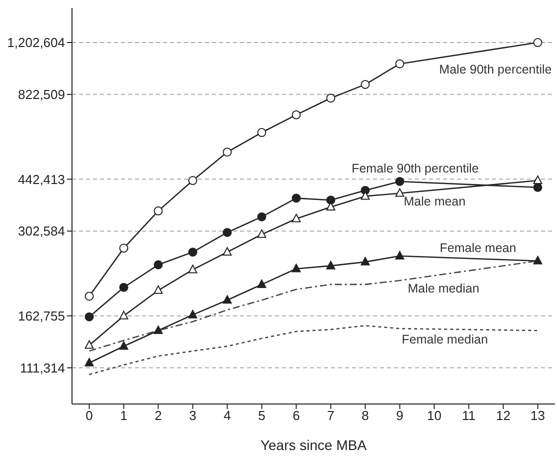 The height and width of the screenshot is (460, 557). What do you see at coordinates (41, 316) in the screenshot?
I see `y-tick-label: 162,755` at bounding box center [41, 316].